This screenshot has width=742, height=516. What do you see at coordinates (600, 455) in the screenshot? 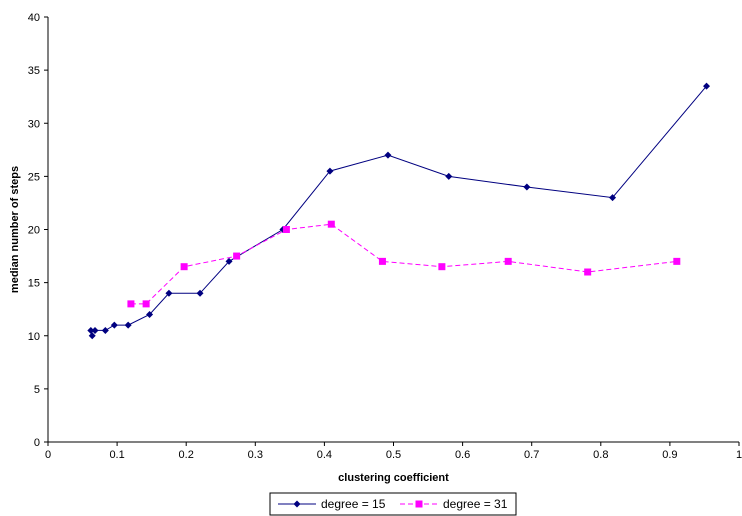
I see `x-tick-label: 0.8` at bounding box center [600, 455].